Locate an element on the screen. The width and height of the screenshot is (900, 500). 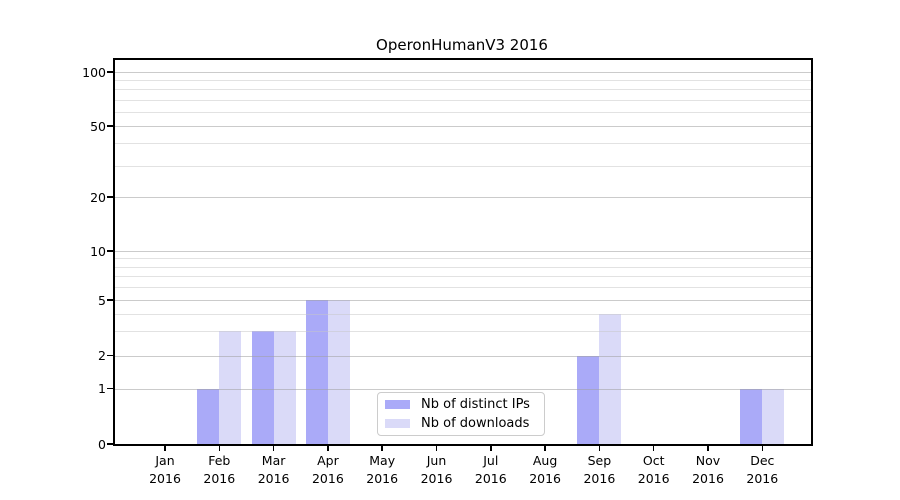
bar-downloads-sep is located at coordinates (610, 378).